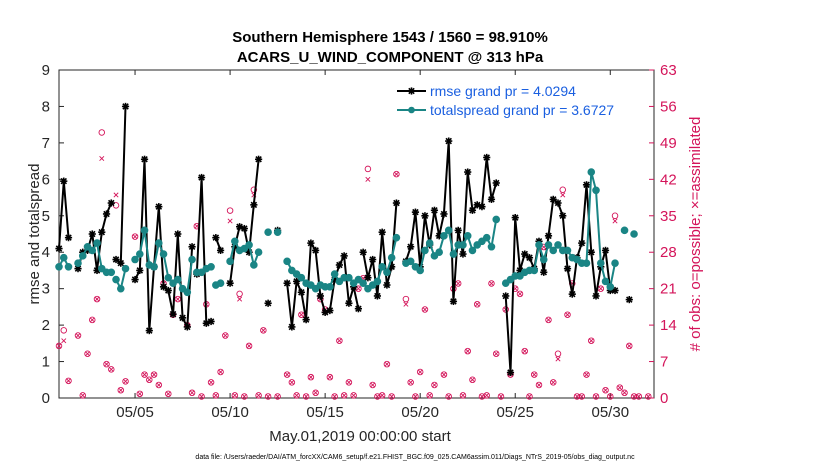 This screenshot has width=830, height=470. Describe the element at coordinates (668, 179) in the screenshot. I see `y-right-tick-label: 42` at that location.